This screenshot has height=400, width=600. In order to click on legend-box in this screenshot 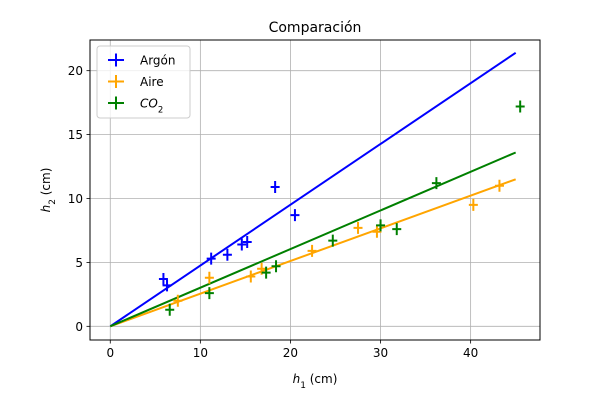, I will do `click(143, 82)`.